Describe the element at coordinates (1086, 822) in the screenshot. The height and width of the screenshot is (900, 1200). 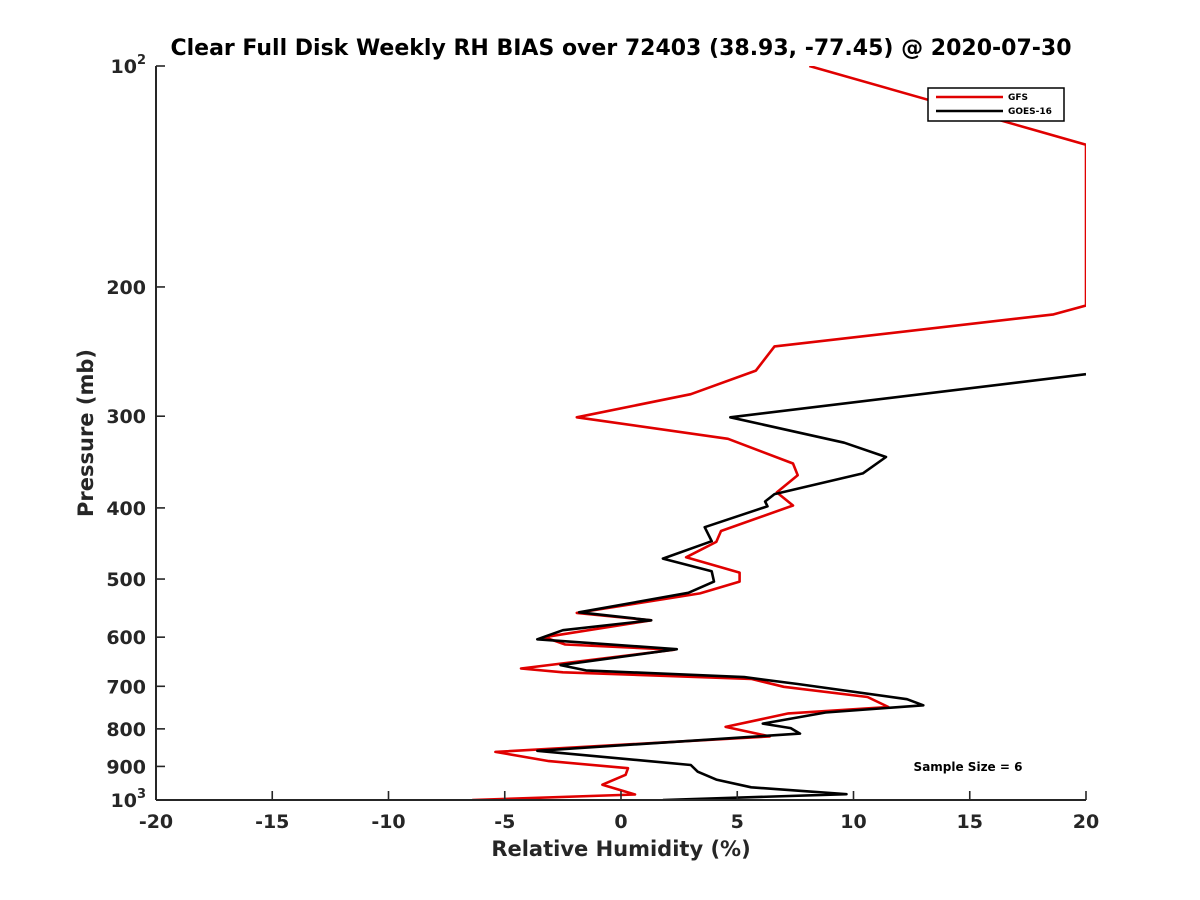
I see `x-tick-label: 20` at that location.